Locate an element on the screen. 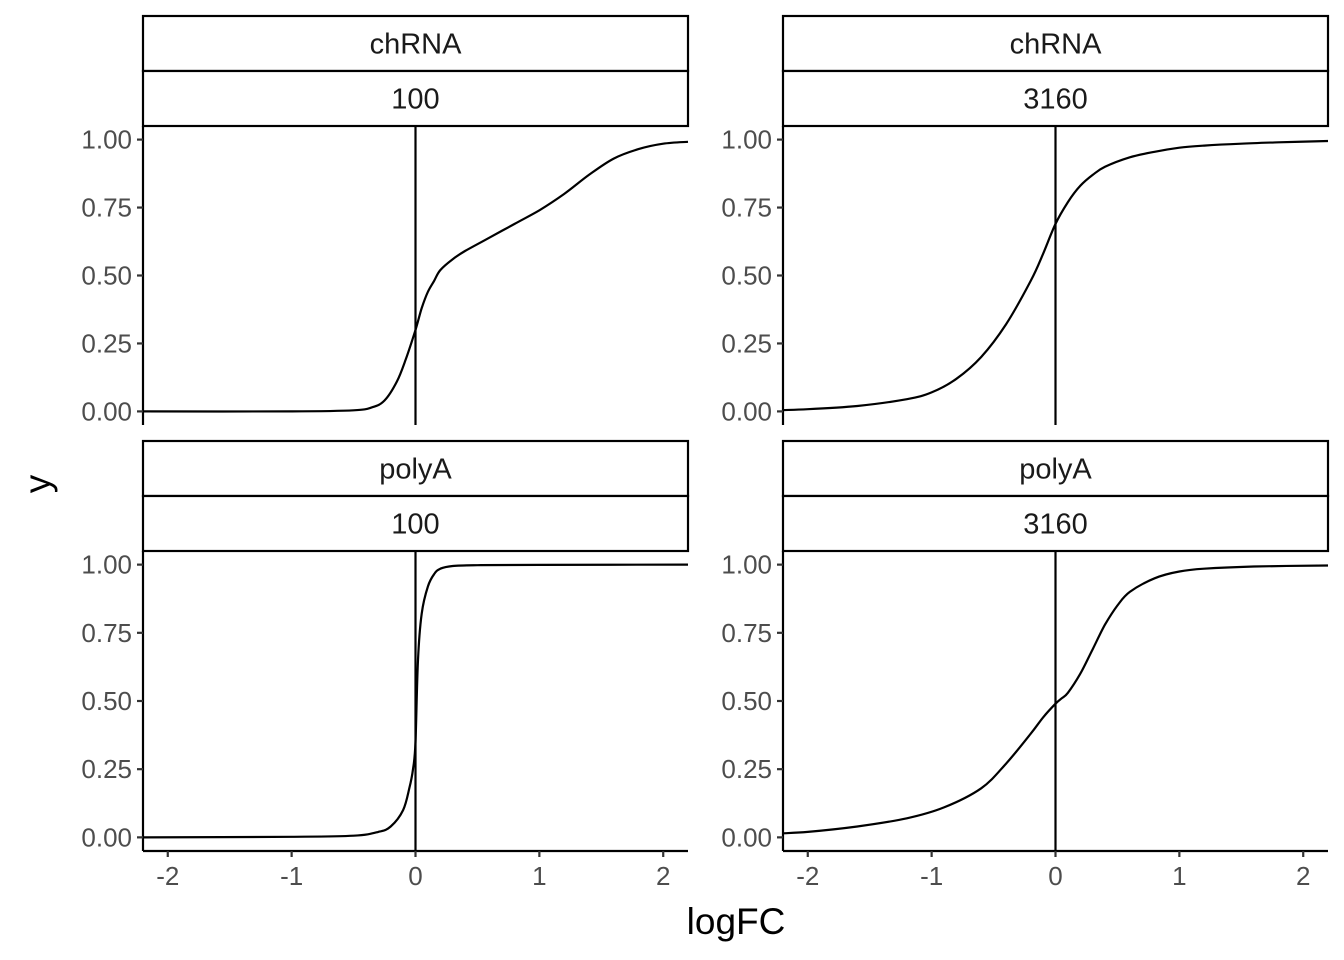  y-axis-title: y is located at coordinates (37, 483).